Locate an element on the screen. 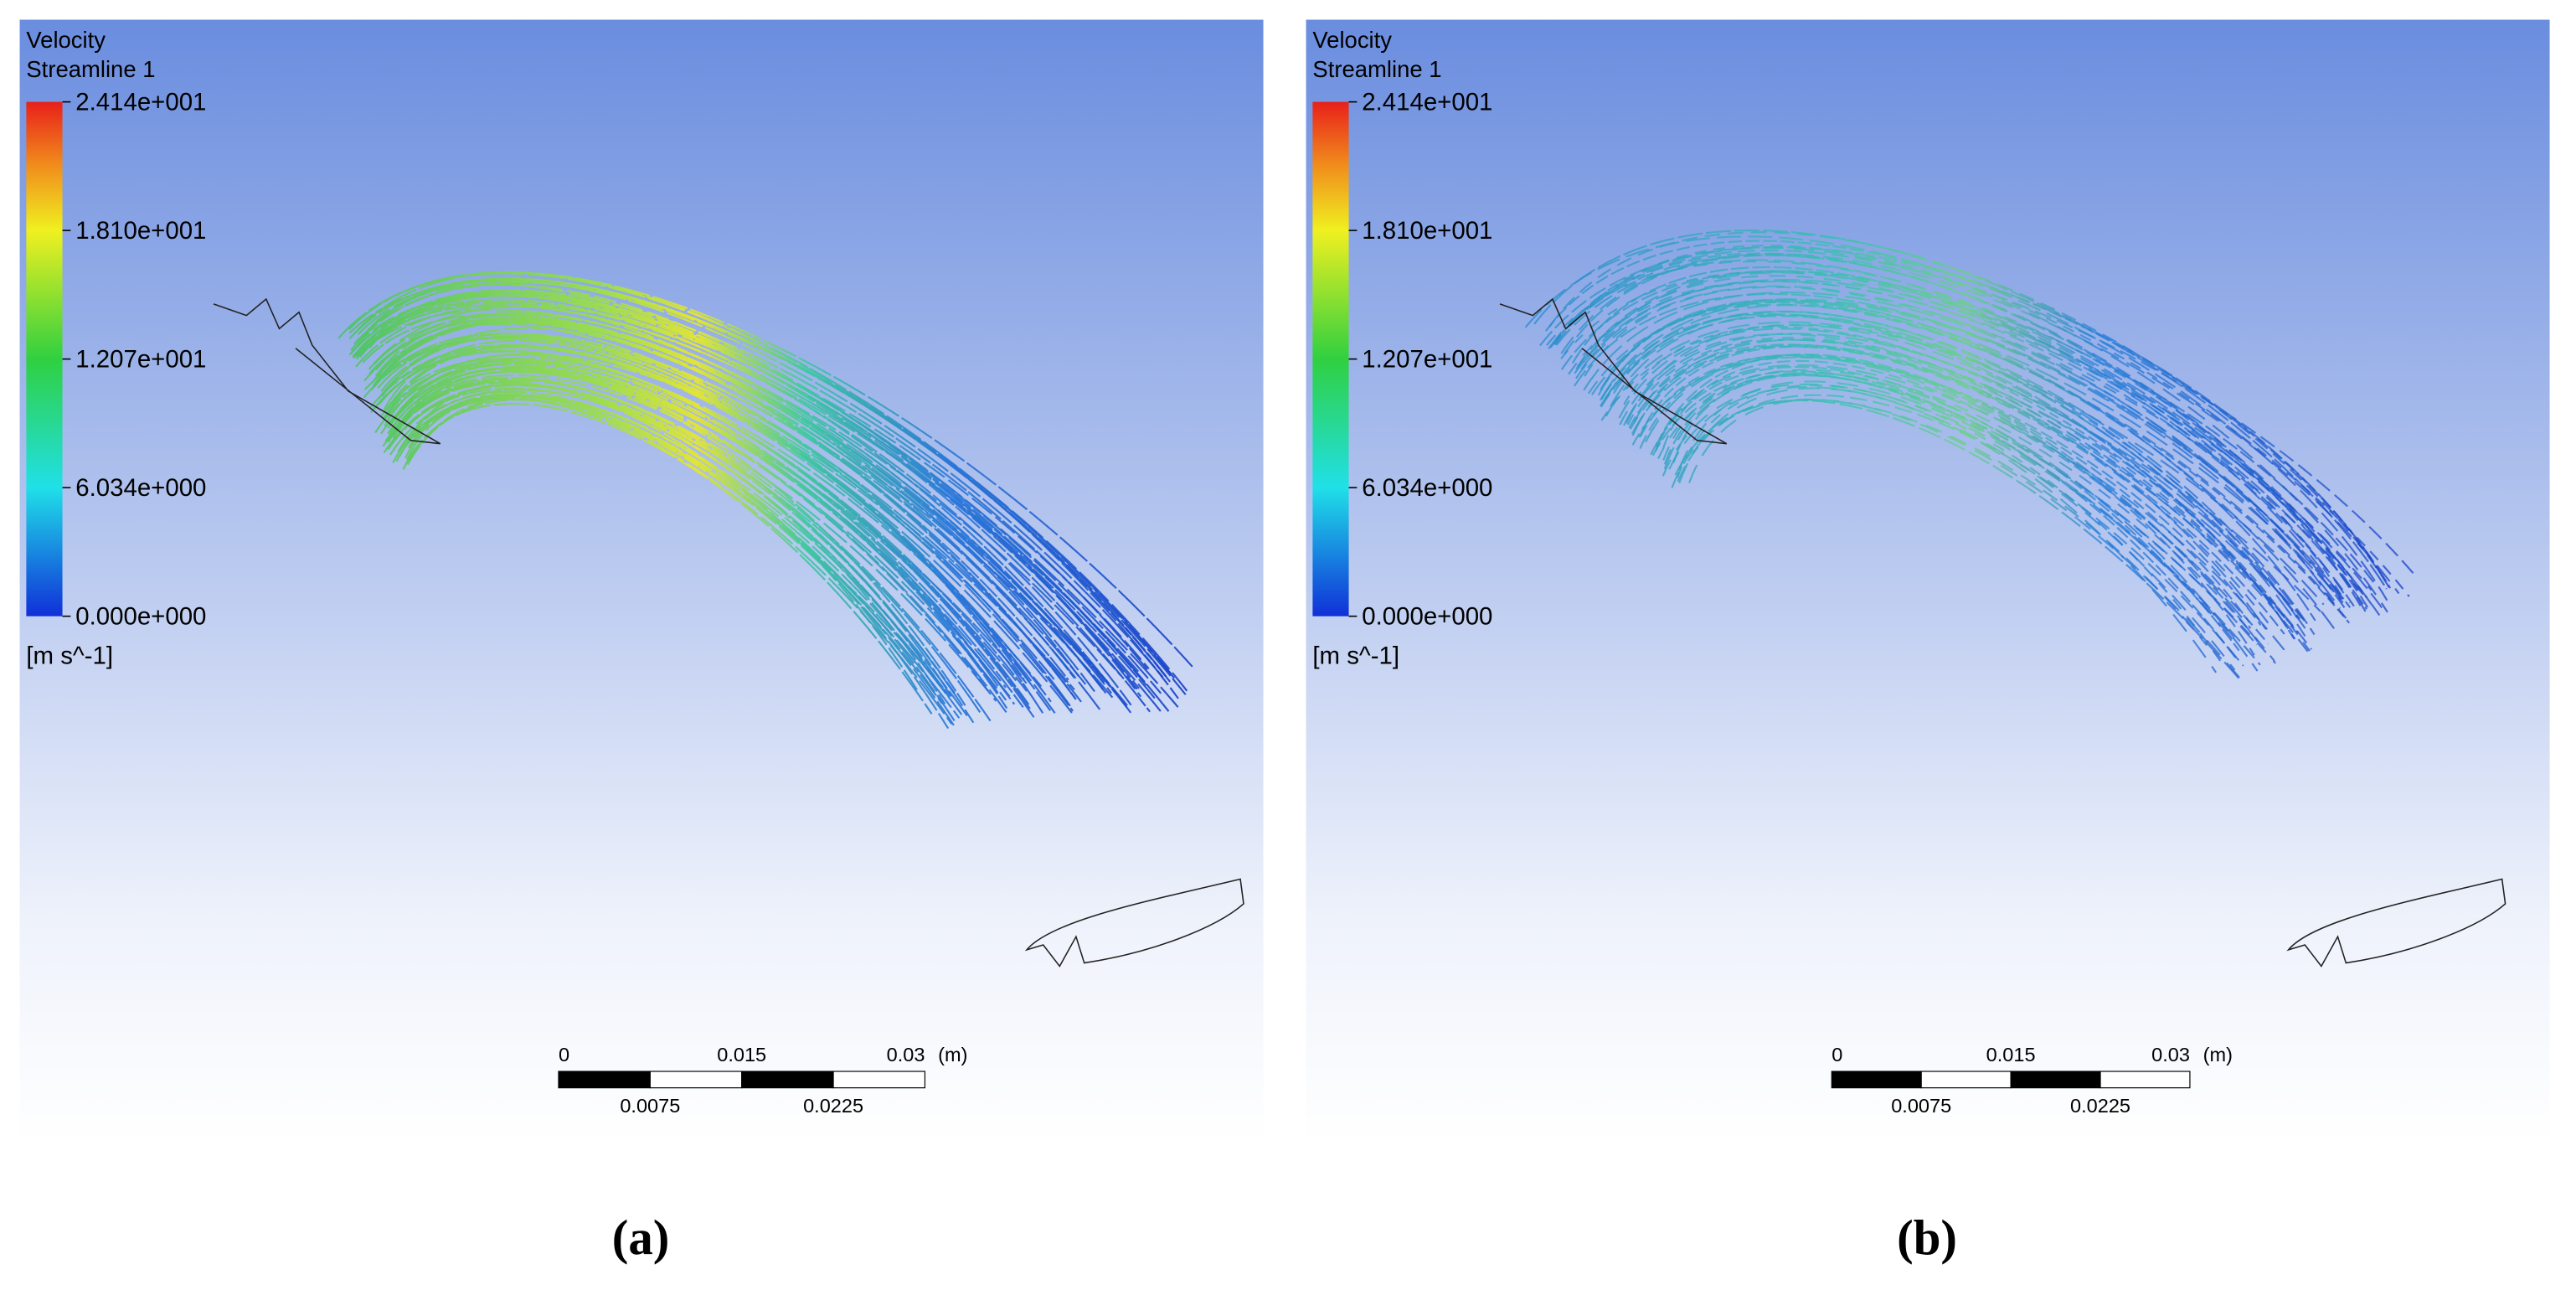 This screenshot has width=2576, height=1290. scale-bar-label: 0.03 is located at coordinates (906, 1055).